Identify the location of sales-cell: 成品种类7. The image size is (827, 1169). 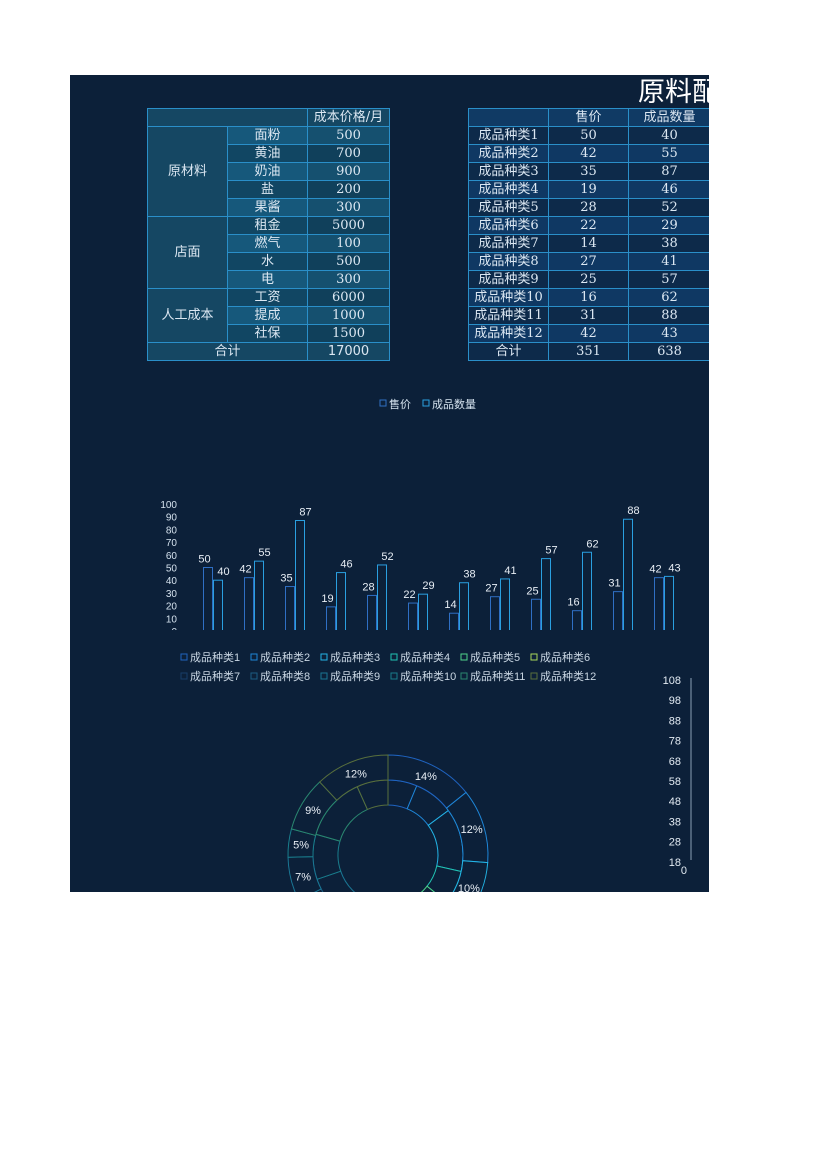
(508, 243).